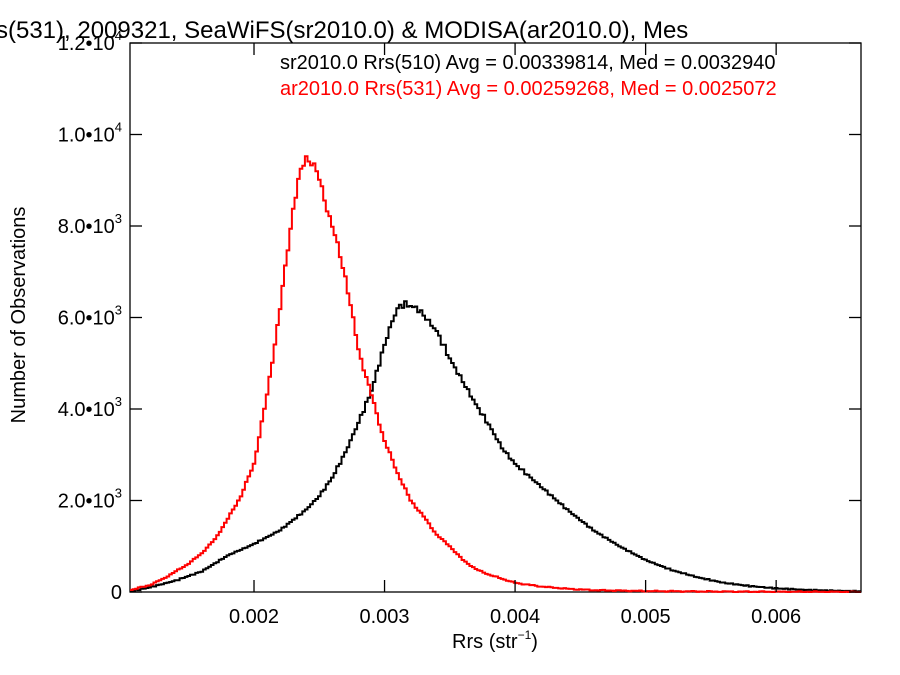 The width and height of the screenshot is (900, 675). What do you see at coordinates (776, 617) in the screenshot?
I see `x-tick-label: 0.006` at bounding box center [776, 617].